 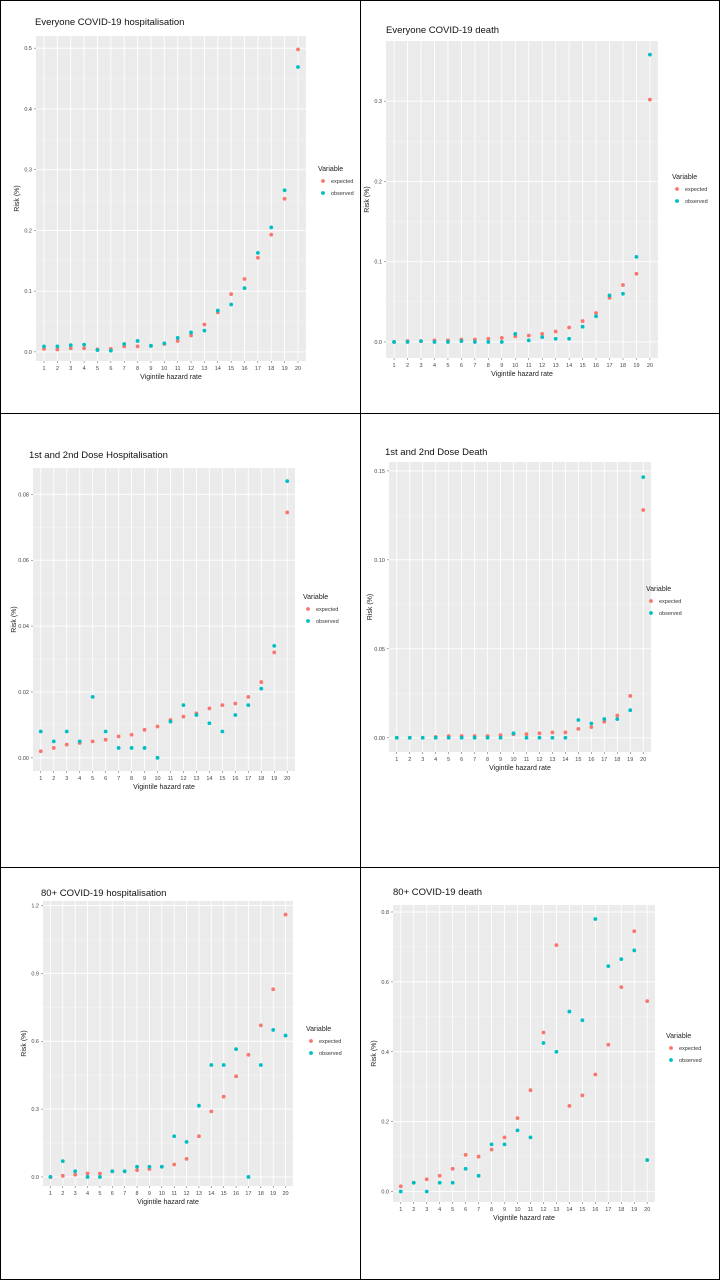 What do you see at coordinates (630, 760) in the screenshot?
I see `x-tick-label: 19` at bounding box center [630, 760].